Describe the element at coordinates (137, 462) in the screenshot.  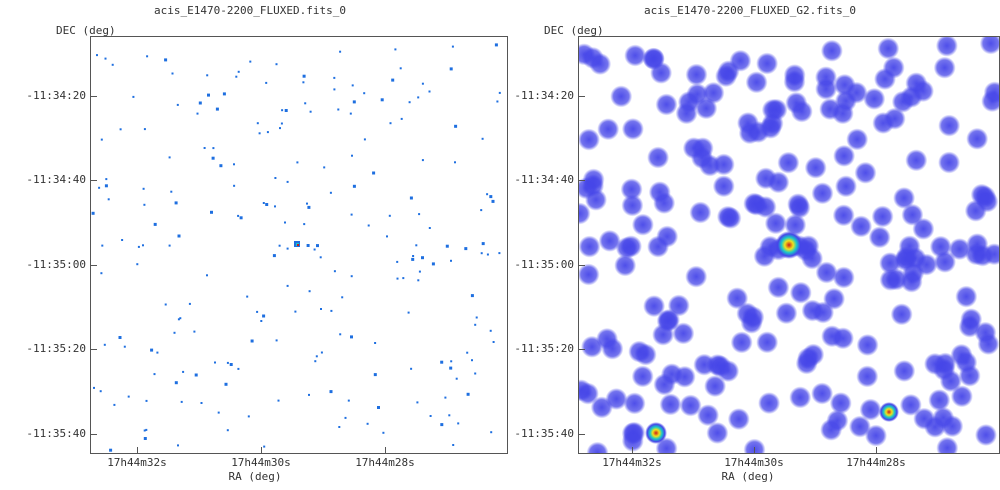
I see `x-tick-label: 17h44m32s` at that location.